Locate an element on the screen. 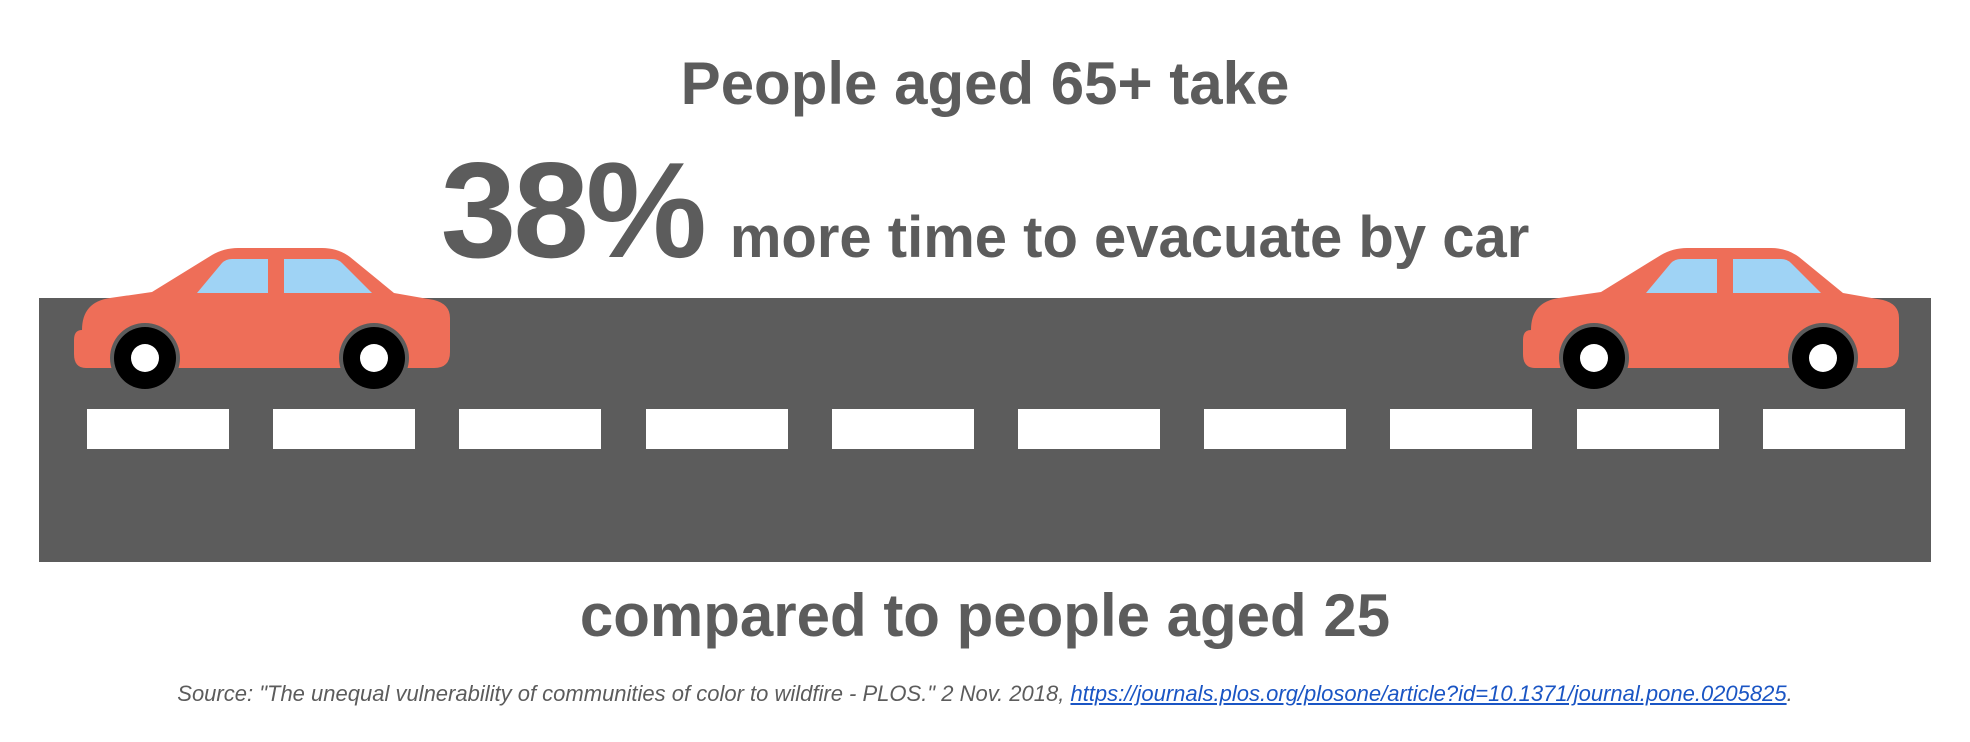  stat-text: more time to evacuate by car is located at coordinates (1129, 237).